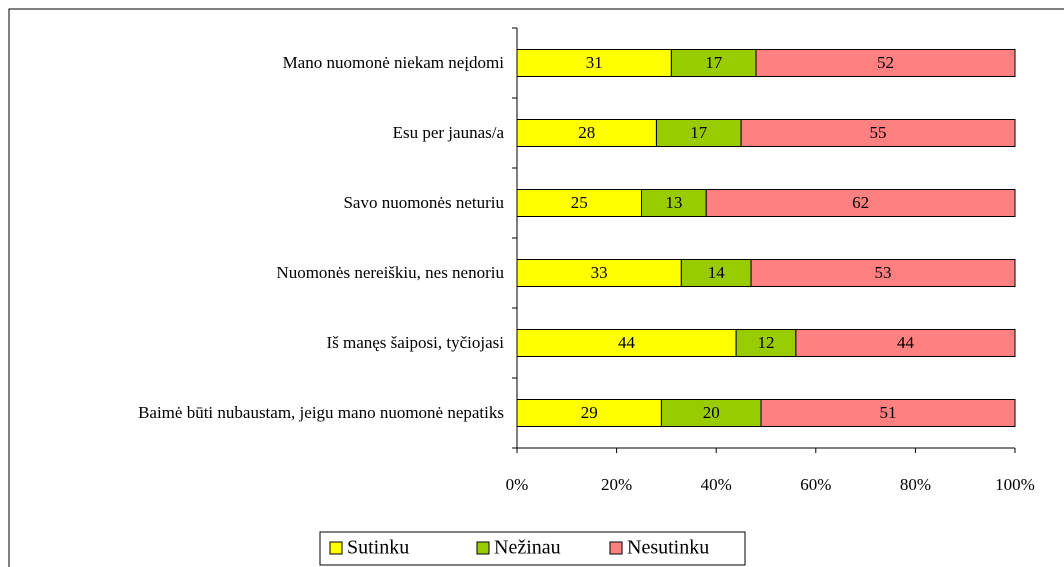 Image resolution: width=1064 pixels, height=567 pixels. Describe the element at coordinates (915, 484) in the screenshot. I see `x-tick-label: 80%` at that location.